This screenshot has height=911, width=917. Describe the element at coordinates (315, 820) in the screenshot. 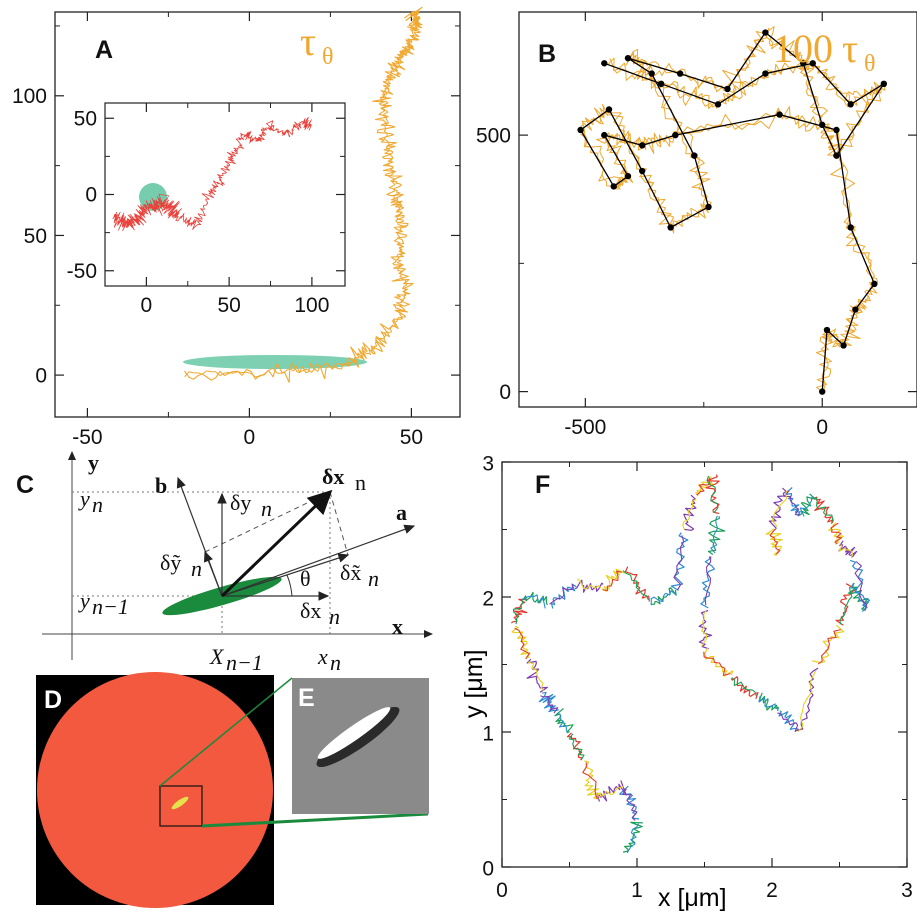

I see `panel-e-zoom-line-bottom` at that location.